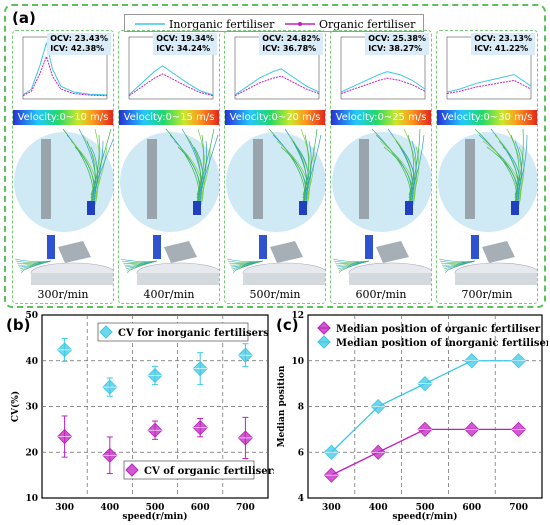  What do you see at coordinates (287, 325) in the screenshot?
I see `panel-c-label: (c)` at bounding box center [287, 325].